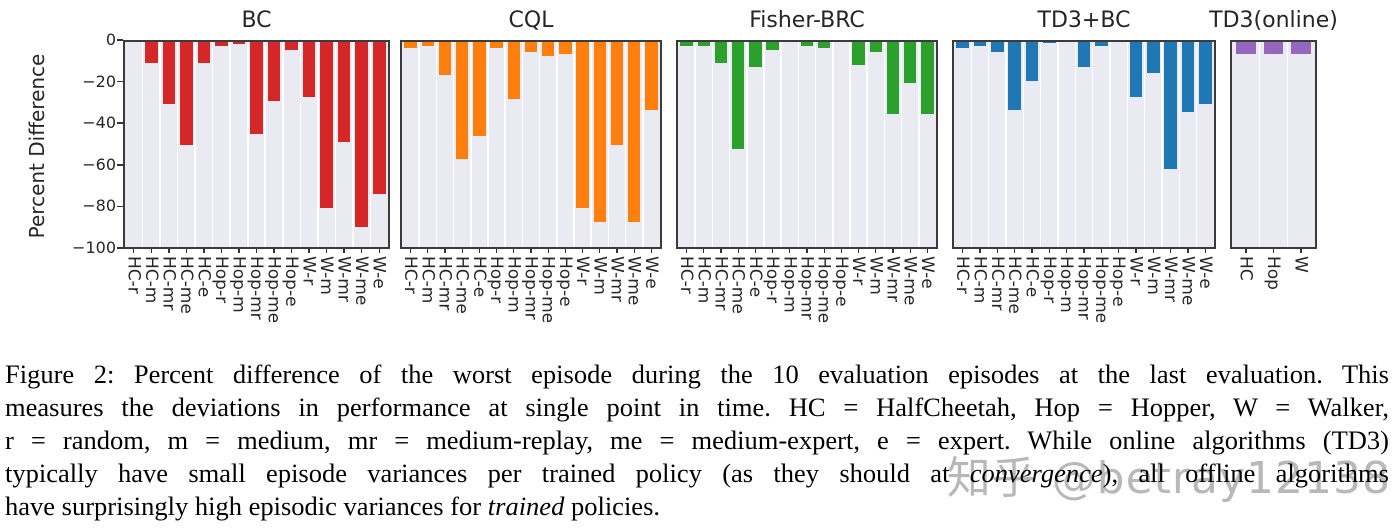 This screenshot has height=529, width=1393. What do you see at coordinates (1273, 20) in the screenshot?
I see `panel-title: TD3(online)` at bounding box center [1273, 20].